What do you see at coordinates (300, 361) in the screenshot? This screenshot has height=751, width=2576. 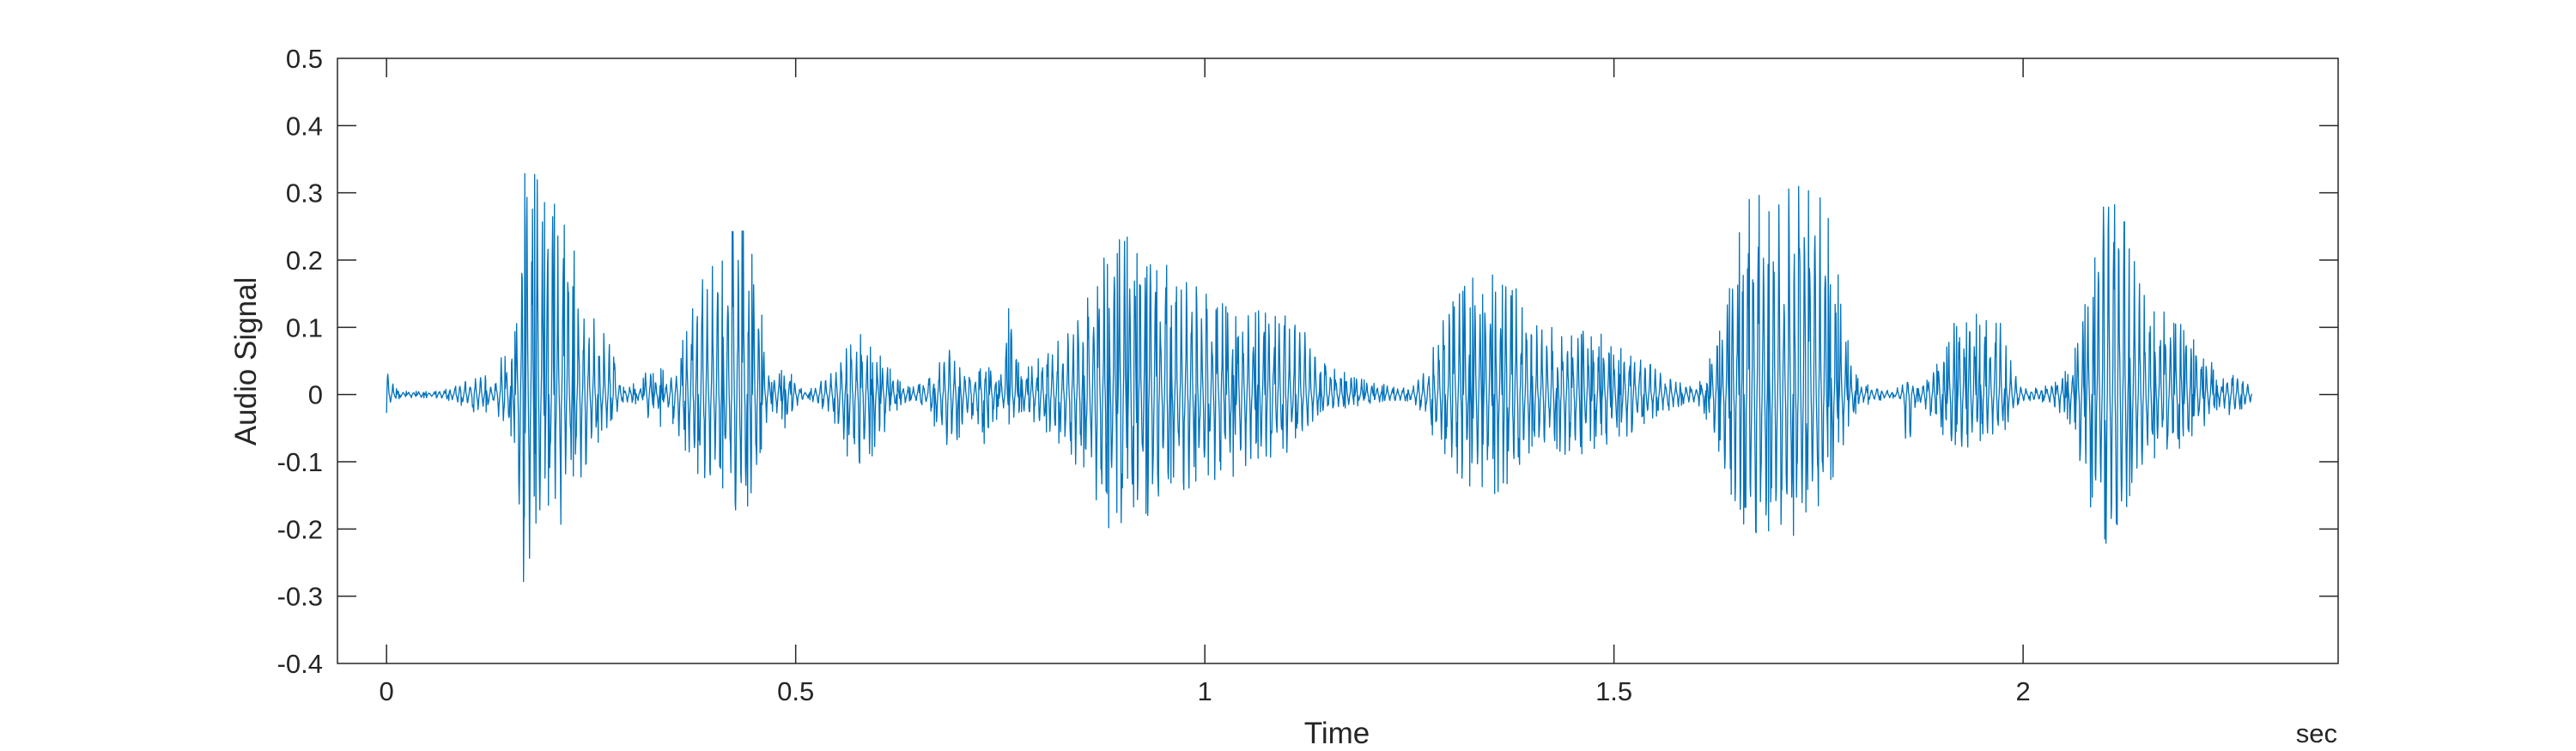 I see `y-tick-labels: -0.4 -0.3 -0.2 -0.1 0 0.1 0.2 0.3 0.4 0.5` at bounding box center [300, 361].